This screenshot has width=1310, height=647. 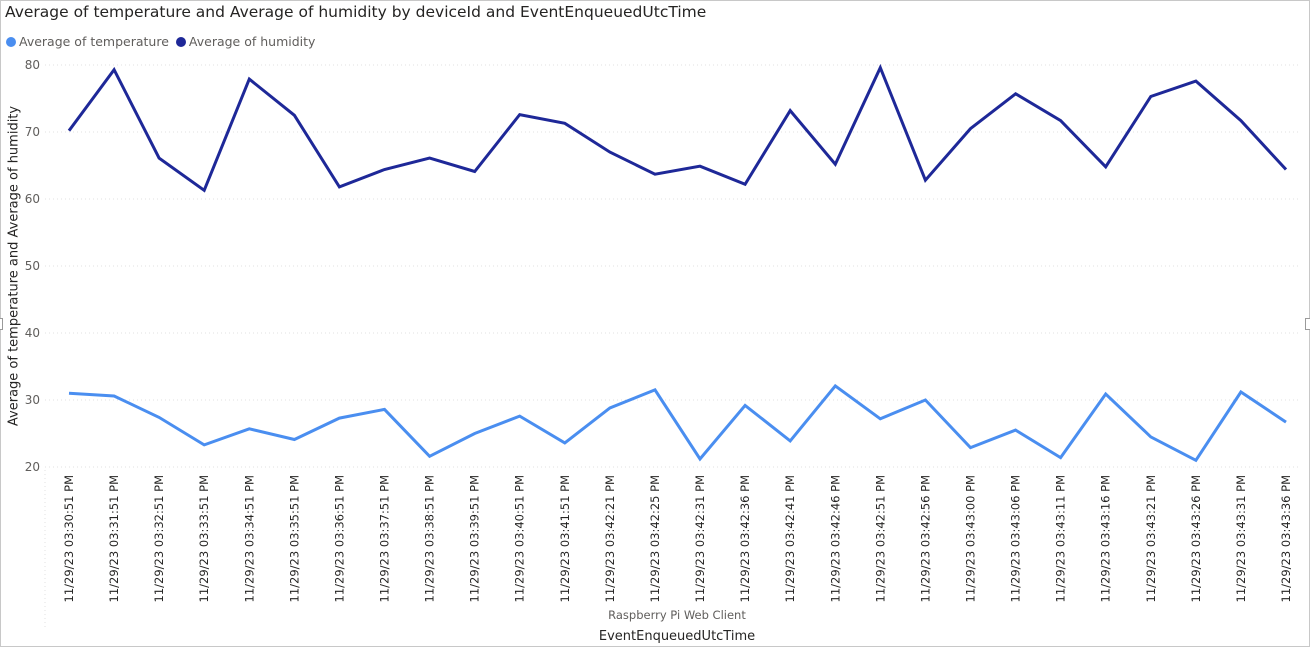 What do you see at coordinates (204, 538) in the screenshot?
I see `x-tick-label: 11/29/23 03:33:51 PM` at bounding box center [204, 538].